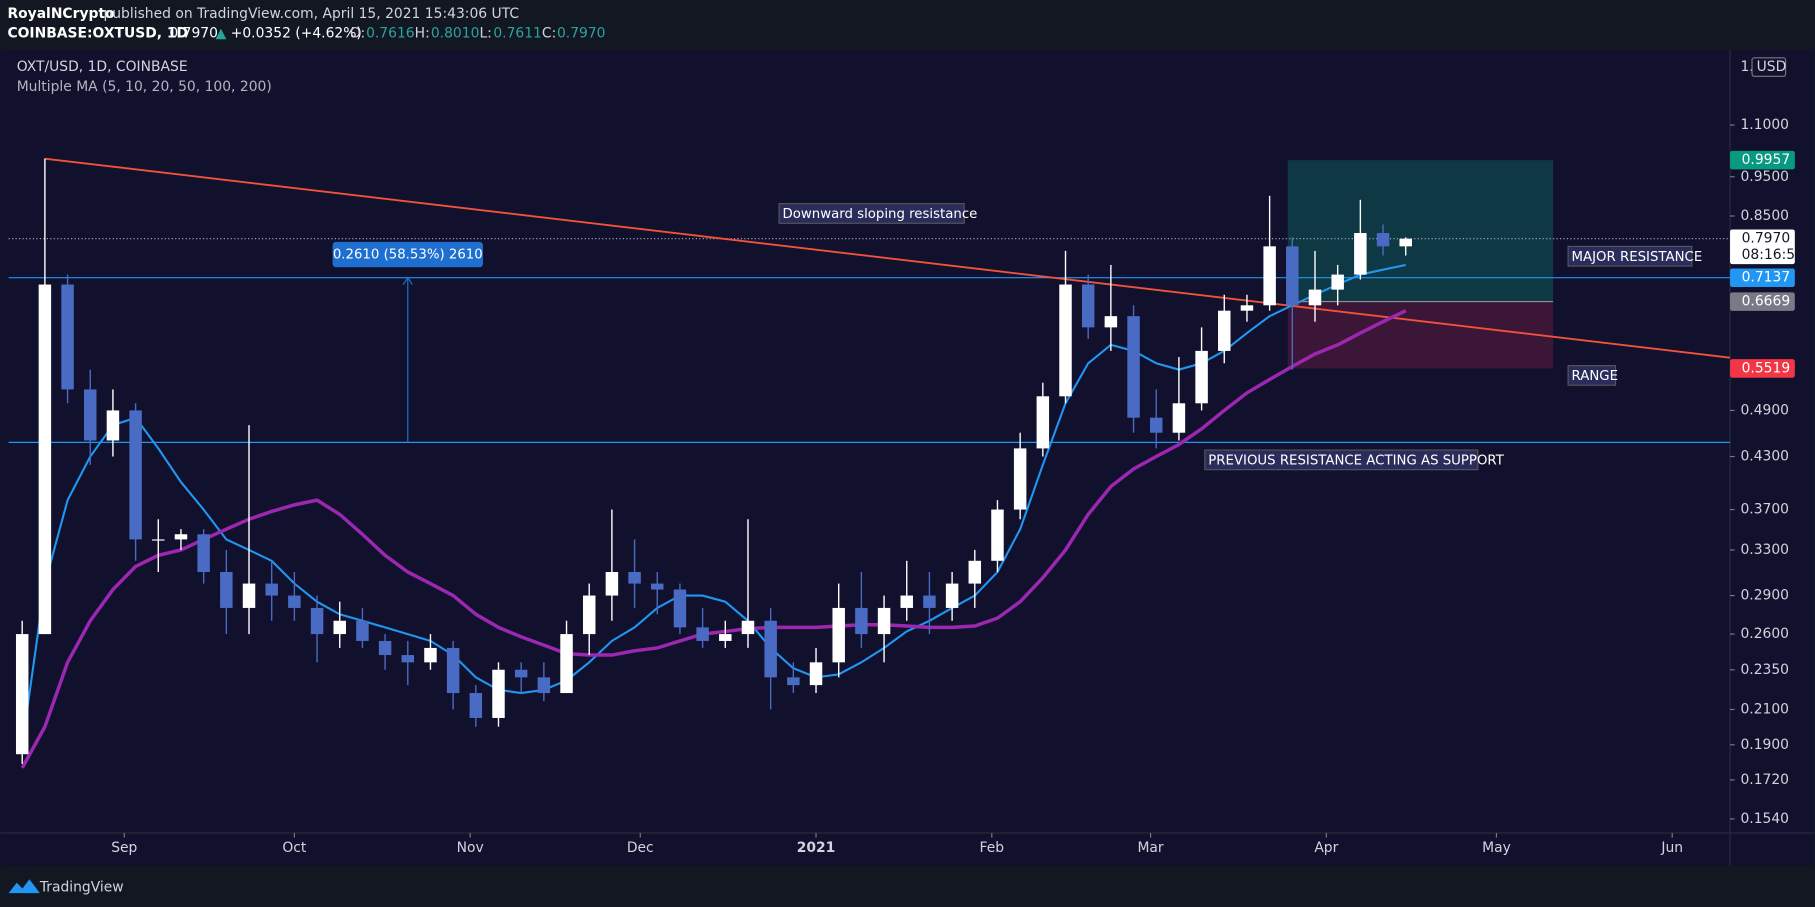 The width and height of the screenshot is (1815, 907). I want to click on y-tick-label: 0.2600, so click(1764, 634).